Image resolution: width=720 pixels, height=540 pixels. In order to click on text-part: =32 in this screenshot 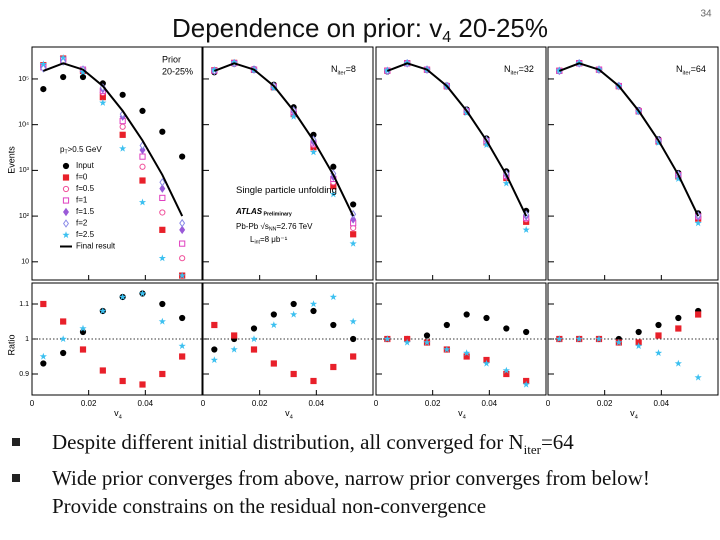, I will do `click(526, 69)`.